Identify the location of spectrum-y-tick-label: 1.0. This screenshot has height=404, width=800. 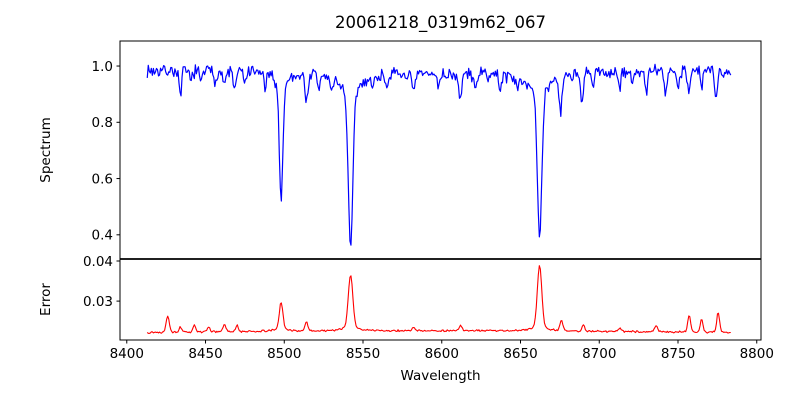
(102, 67).